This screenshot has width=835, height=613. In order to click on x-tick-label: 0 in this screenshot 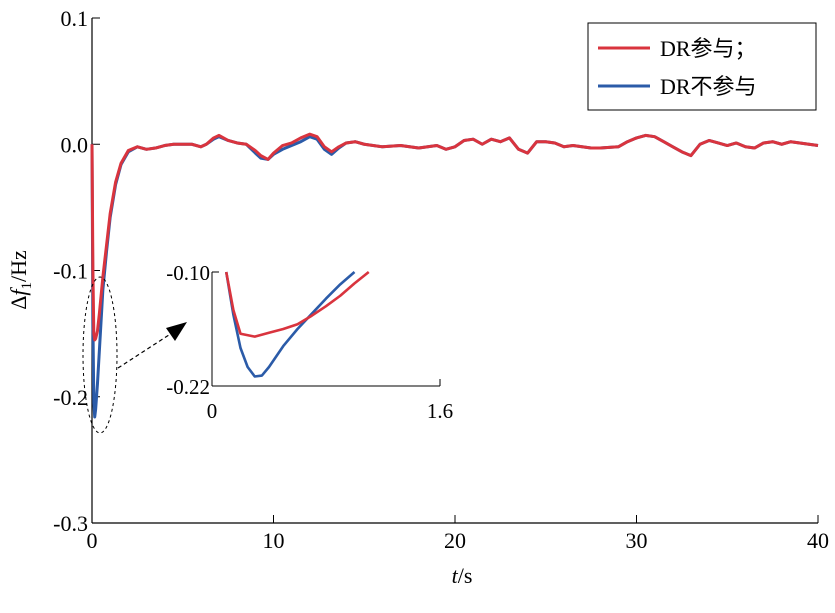, I will do `click(92, 540)`.